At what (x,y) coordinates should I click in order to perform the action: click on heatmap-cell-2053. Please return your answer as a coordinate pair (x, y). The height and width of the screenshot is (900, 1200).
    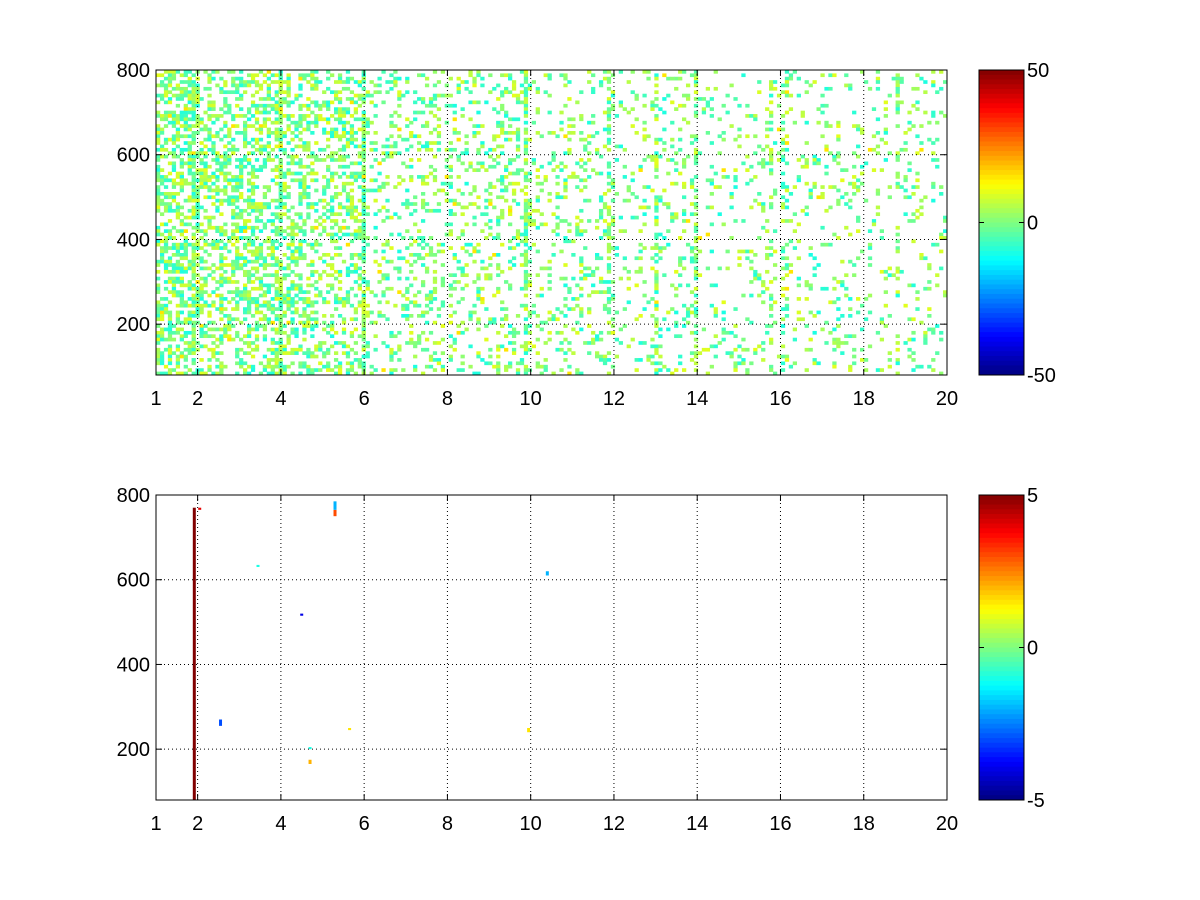
    Looking at the image, I should click on (348, 88).